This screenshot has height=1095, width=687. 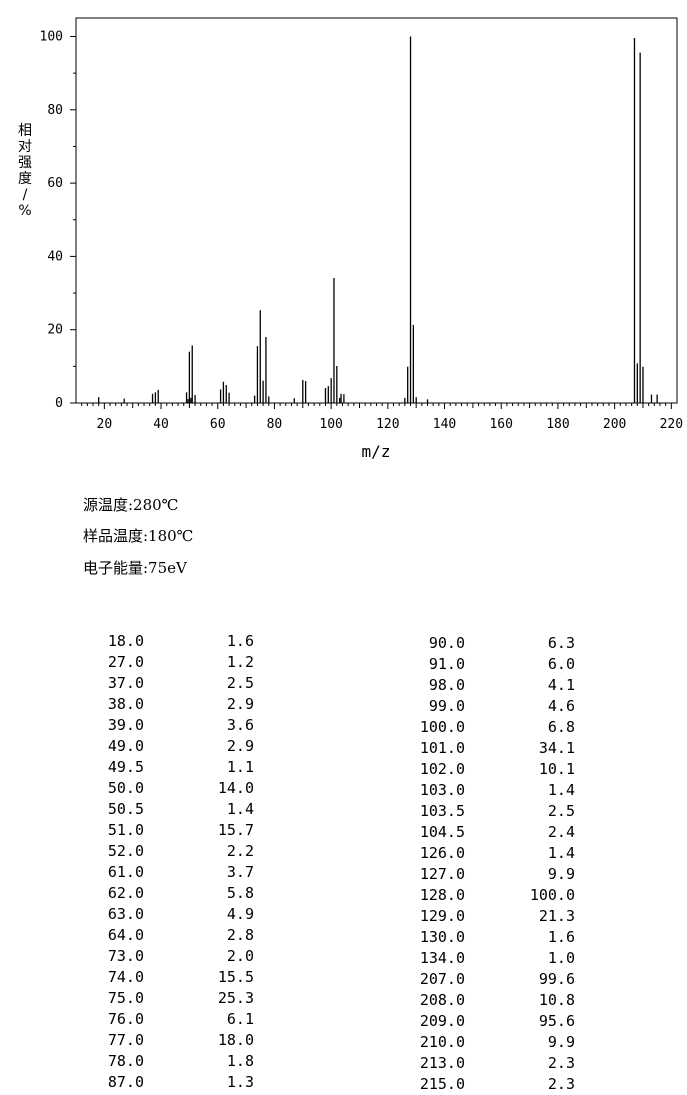 I want to click on peak-table-left-row: 77.0 18.0, so click(x=343, y=1040).